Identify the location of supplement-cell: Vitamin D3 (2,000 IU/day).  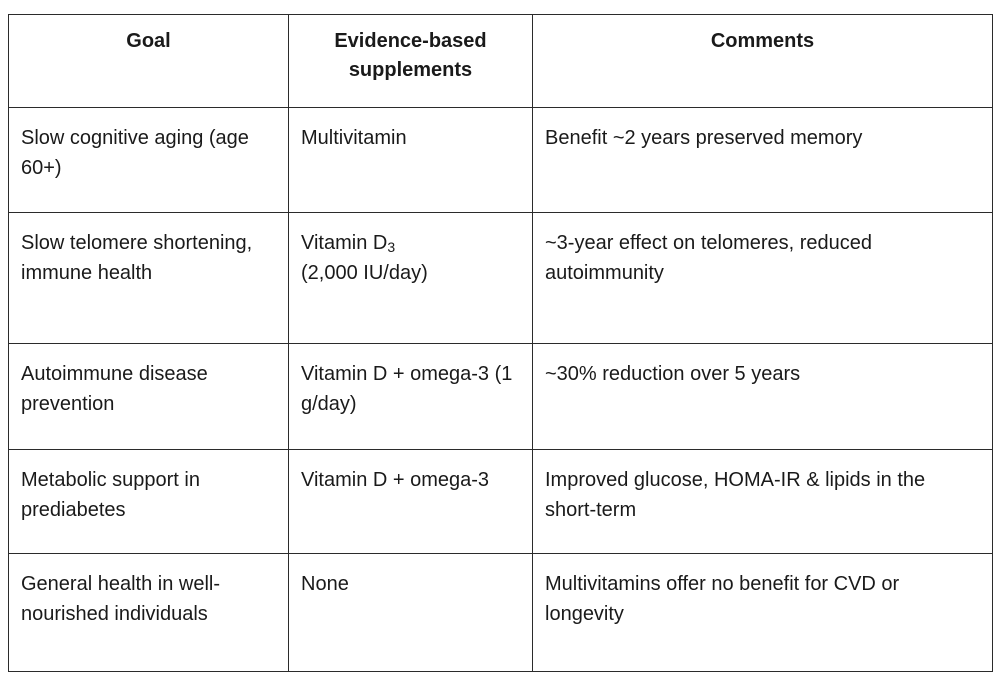
(410, 278).